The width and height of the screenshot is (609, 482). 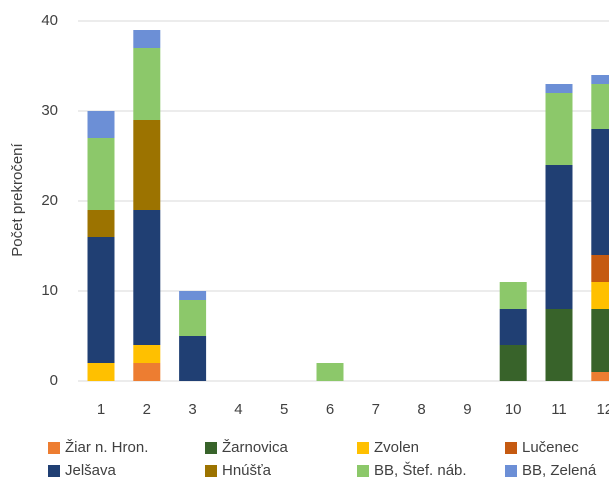 What do you see at coordinates (238, 409) in the screenshot?
I see `x-tick-label: 4` at bounding box center [238, 409].